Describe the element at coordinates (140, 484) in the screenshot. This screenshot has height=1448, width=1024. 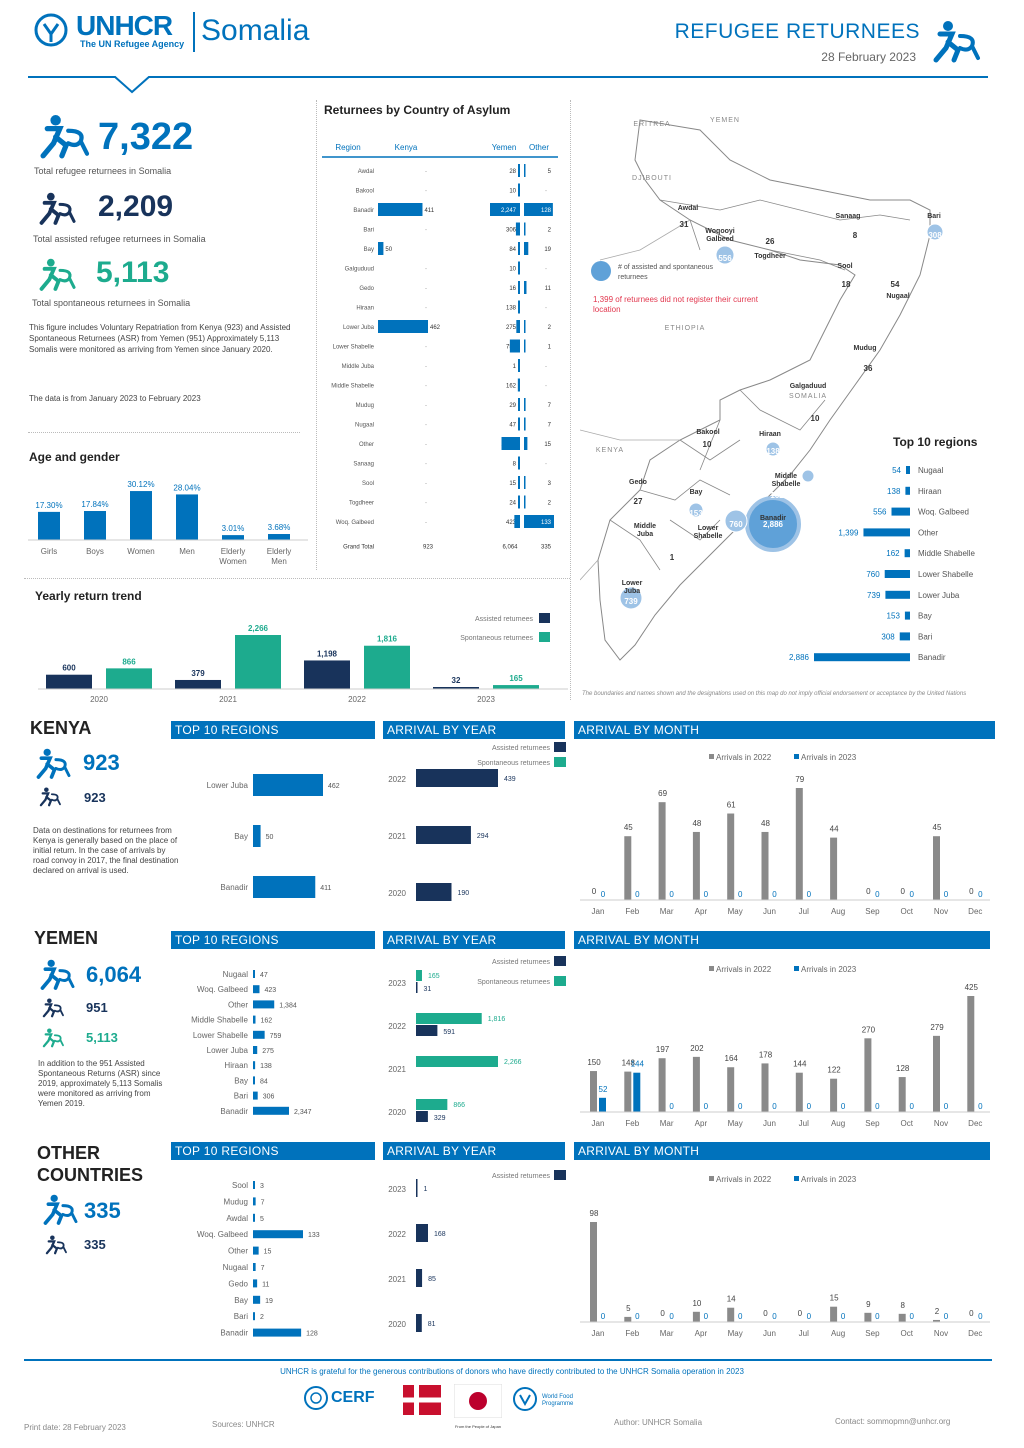
I see `age-bar-label: 30.12%` at that location.